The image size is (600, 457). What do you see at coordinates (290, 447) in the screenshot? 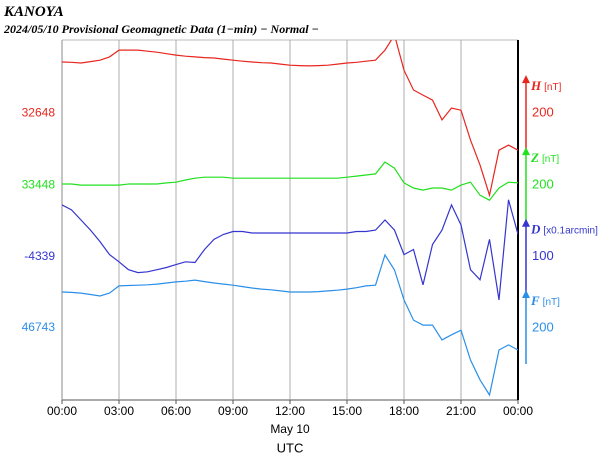
I see `x-axis-label: UTC` at bounding box center [290, 447].